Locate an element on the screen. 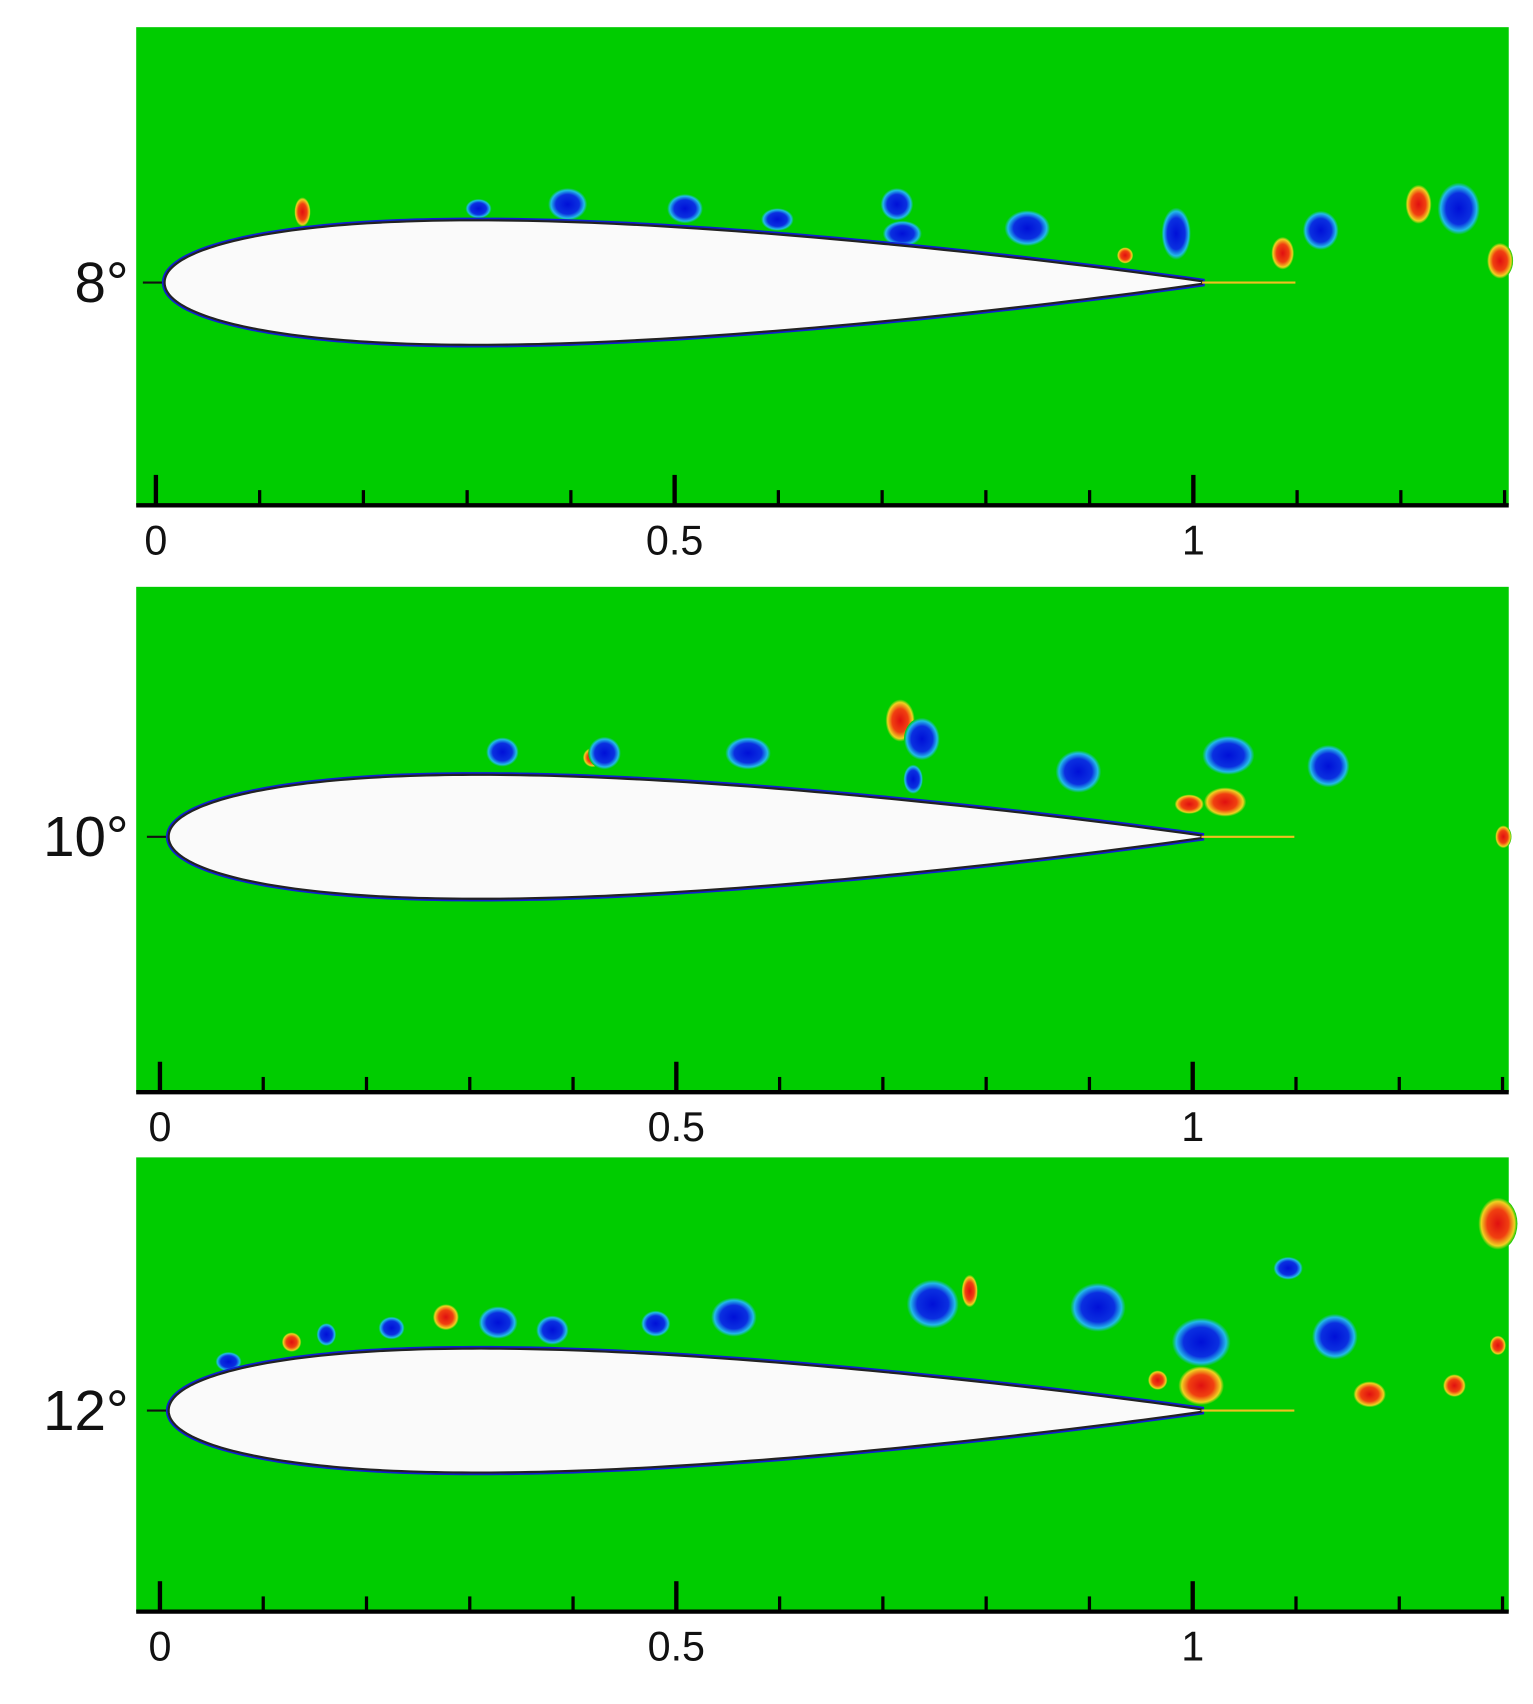 Image resolution: width=1533 pixels, height=1704 pixels. angle-label: 12° is located at coordinates (85, 1410).